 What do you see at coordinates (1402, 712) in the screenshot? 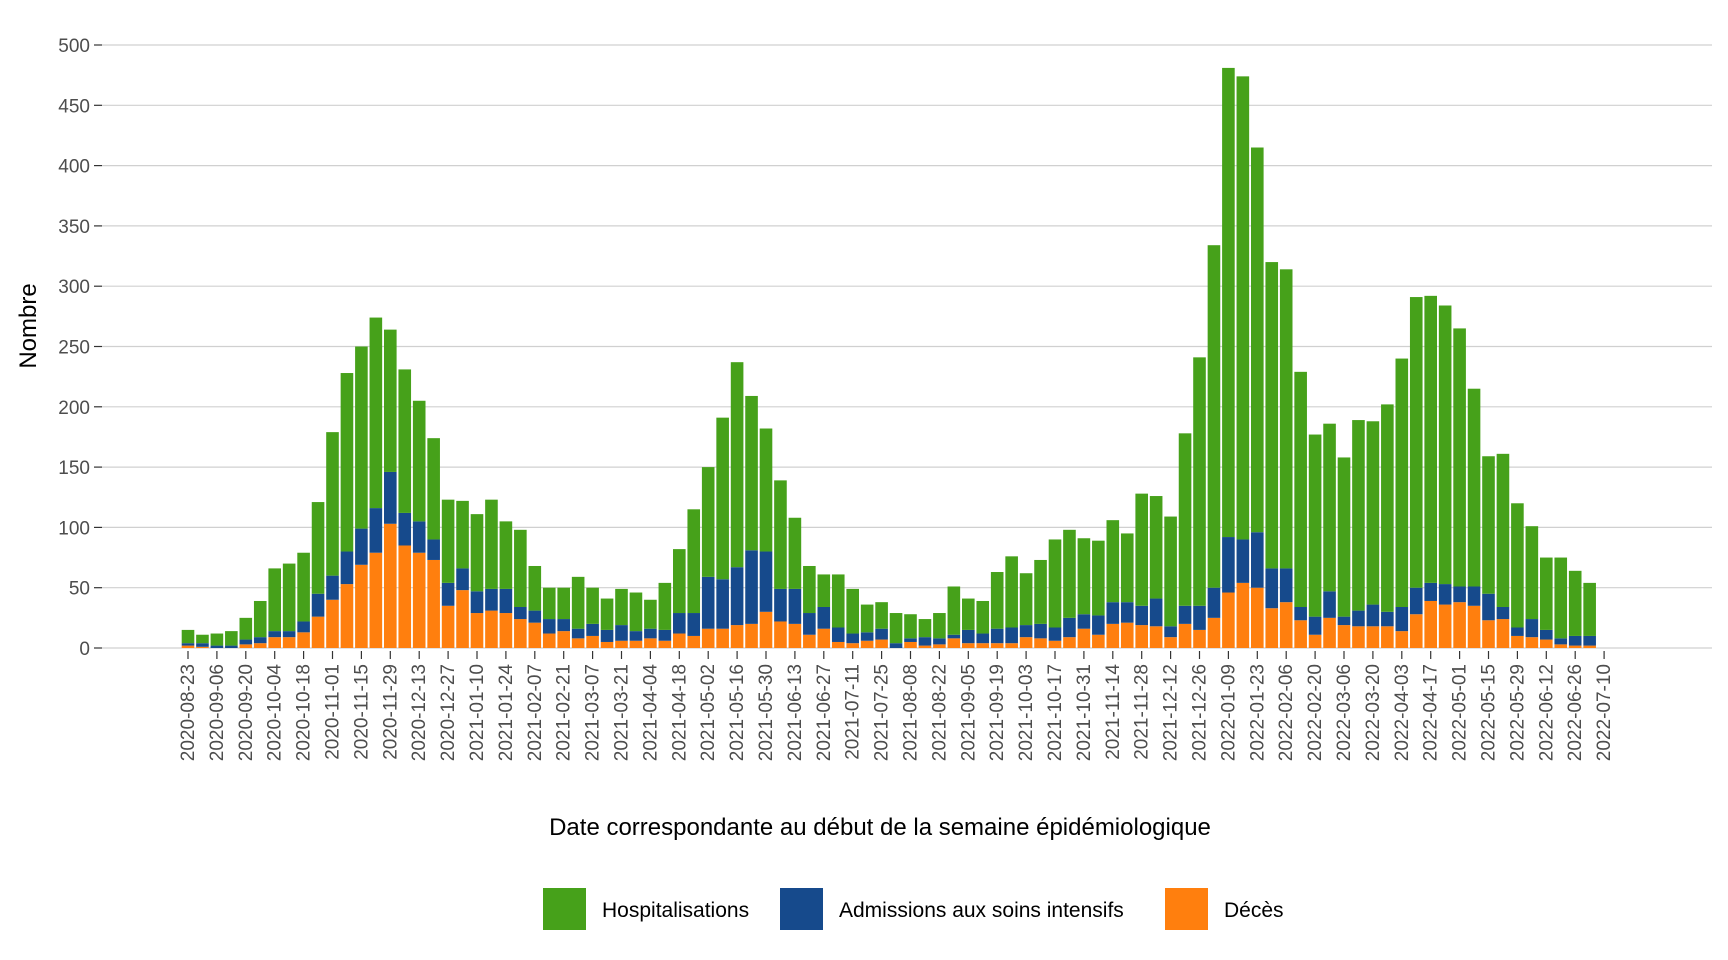
I see `x-tick-label: 2022-04-03` at bounding box center [1402, 712].